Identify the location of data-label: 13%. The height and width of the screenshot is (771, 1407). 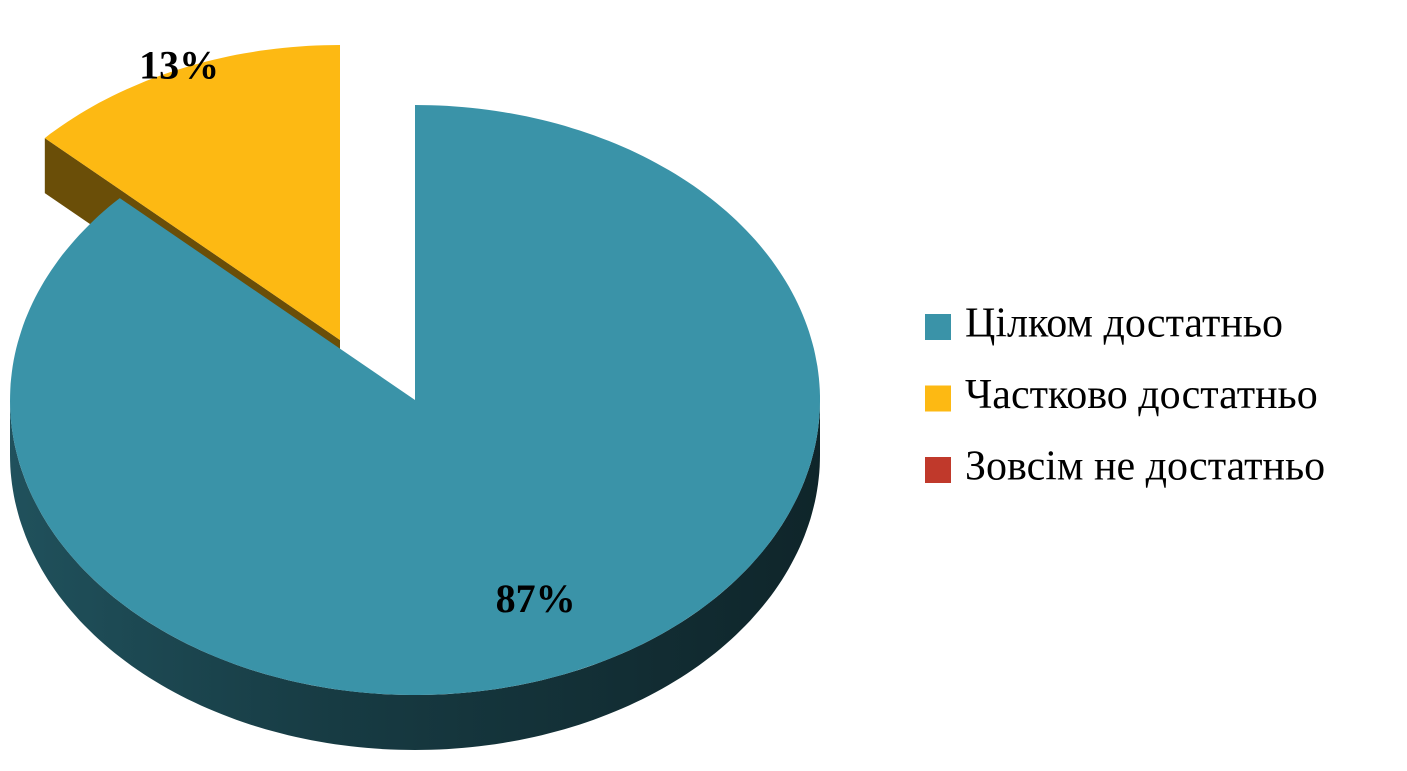
(179, 64).